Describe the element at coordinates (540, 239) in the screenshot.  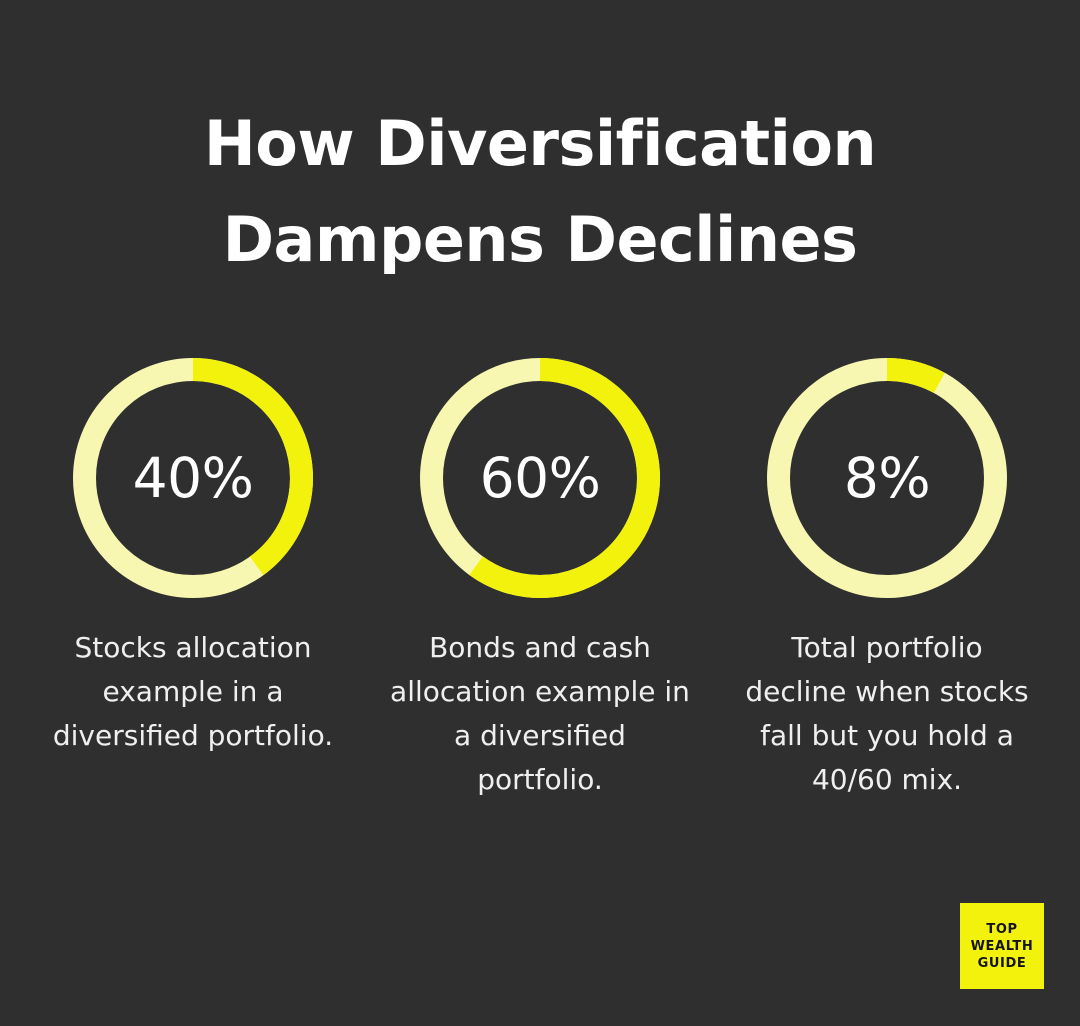
I see `page-title-line-2: Dampens Declines` at that location.